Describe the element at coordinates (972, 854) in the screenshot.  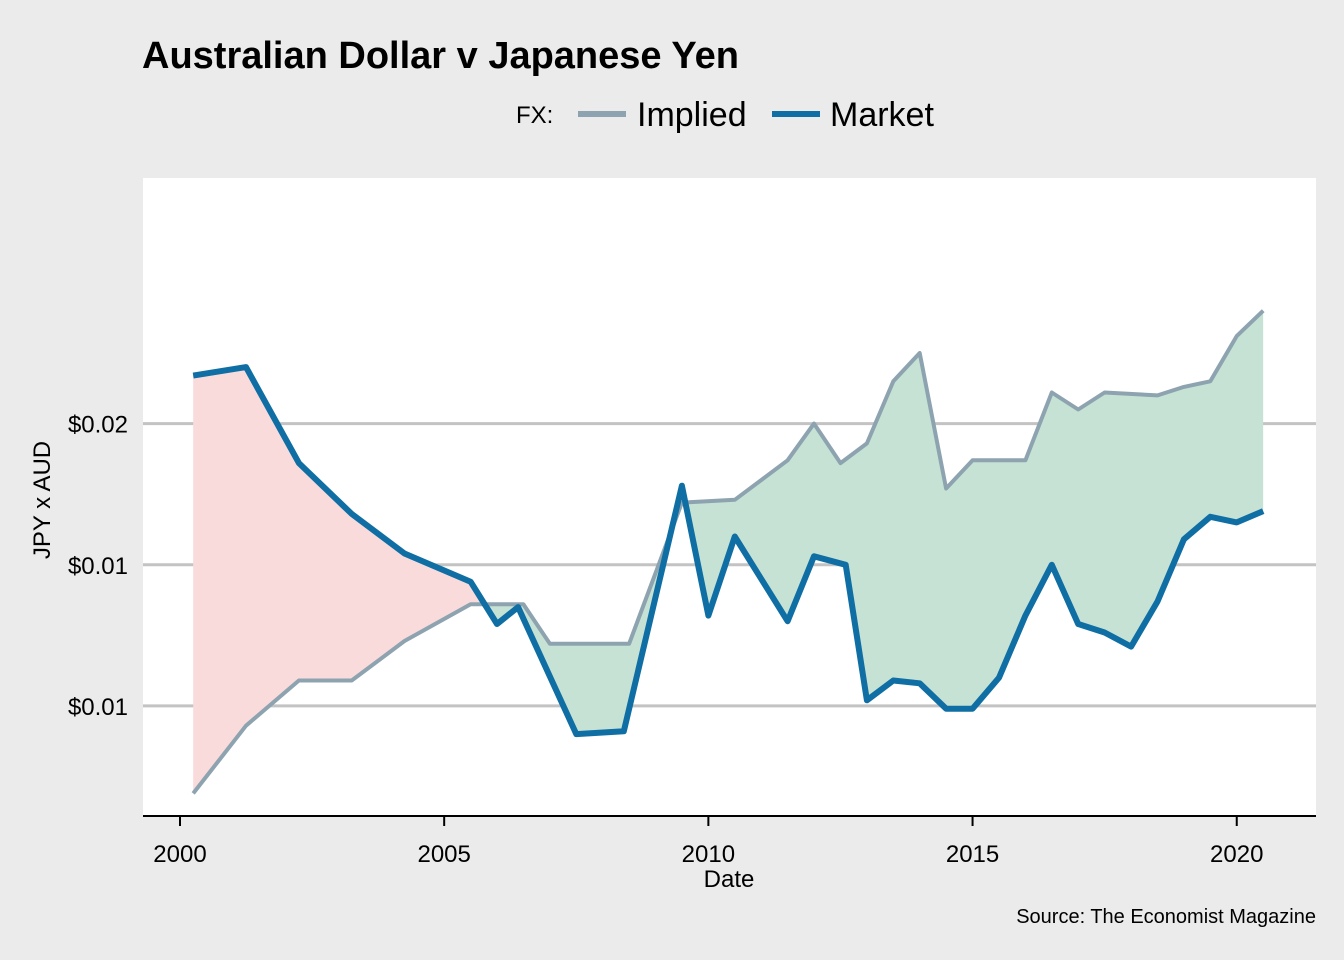
I see `x-tick-label: 2015` at that location.